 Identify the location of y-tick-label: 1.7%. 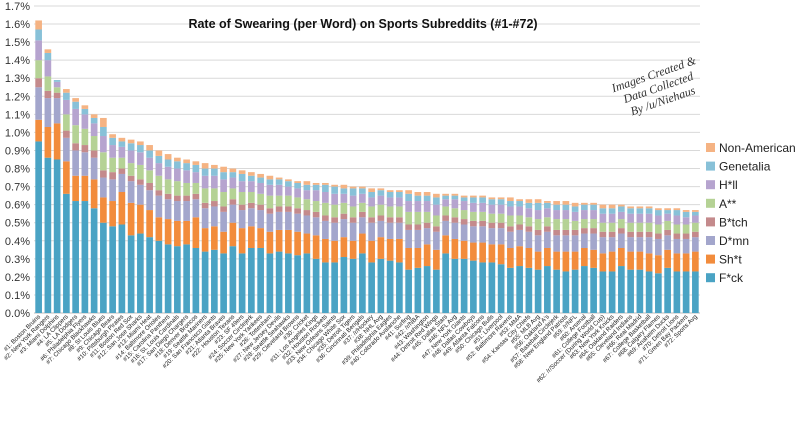
(17, 7).